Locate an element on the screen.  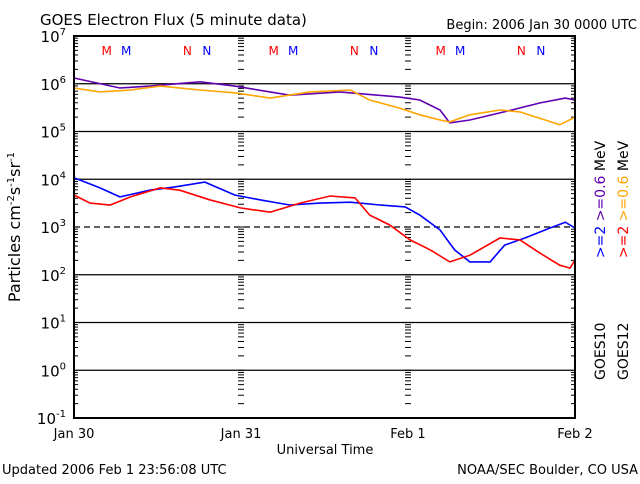
chart-title: GOES Electron Flux (5 minute data) is located at coordinates (173, 20).